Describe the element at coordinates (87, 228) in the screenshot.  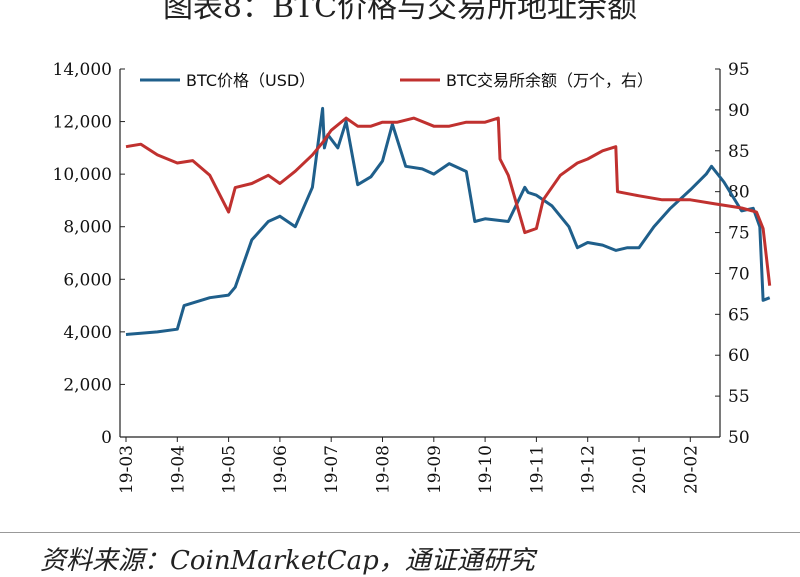
I see `left-y-tick-label: 8,000` at that location.